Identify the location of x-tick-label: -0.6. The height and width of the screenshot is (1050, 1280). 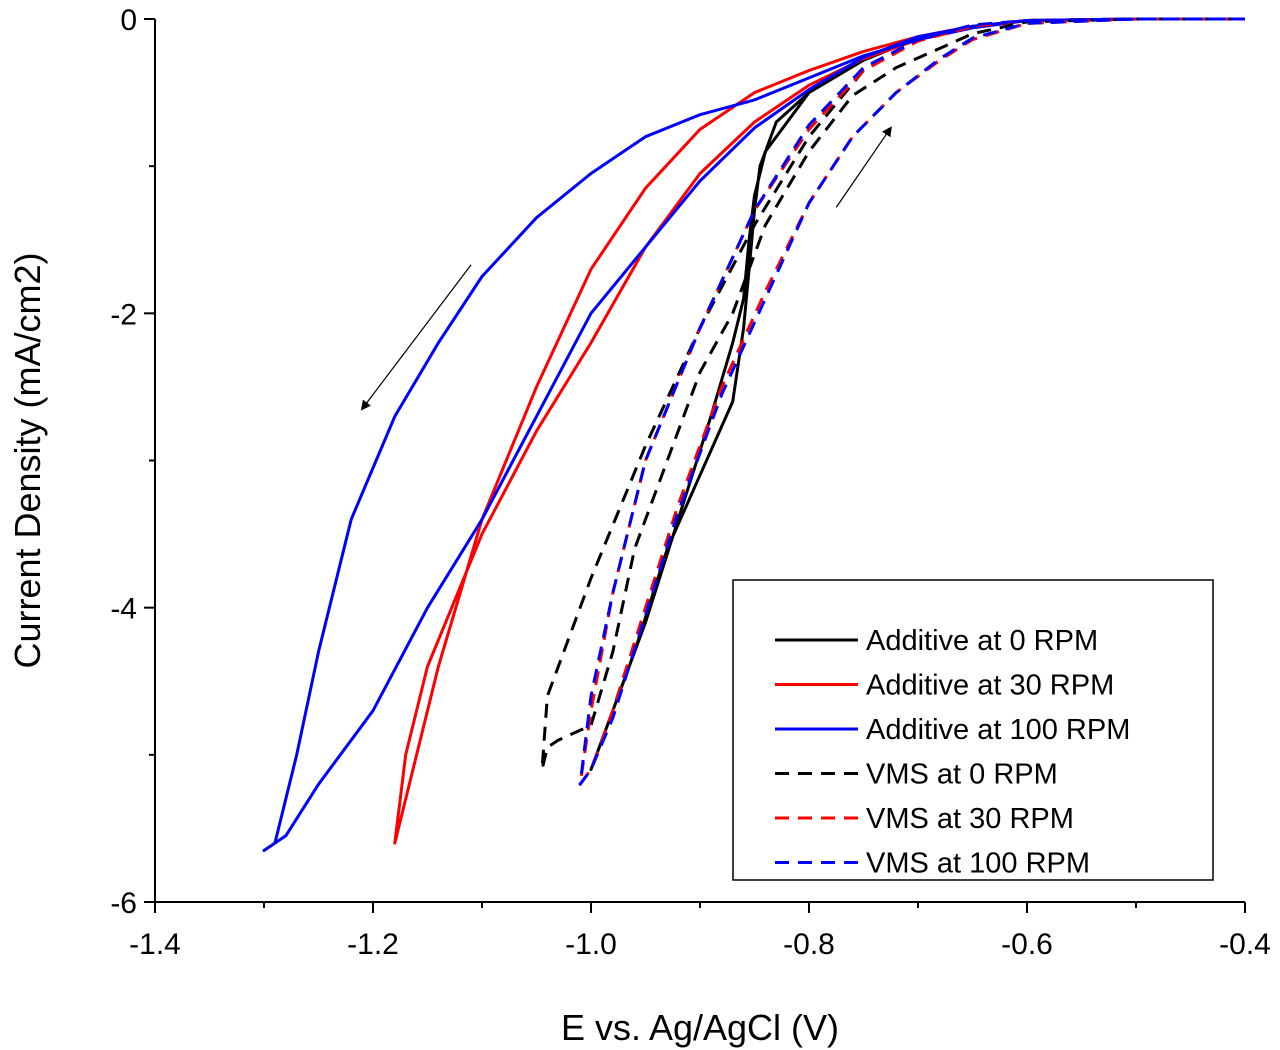
(1027, 944).